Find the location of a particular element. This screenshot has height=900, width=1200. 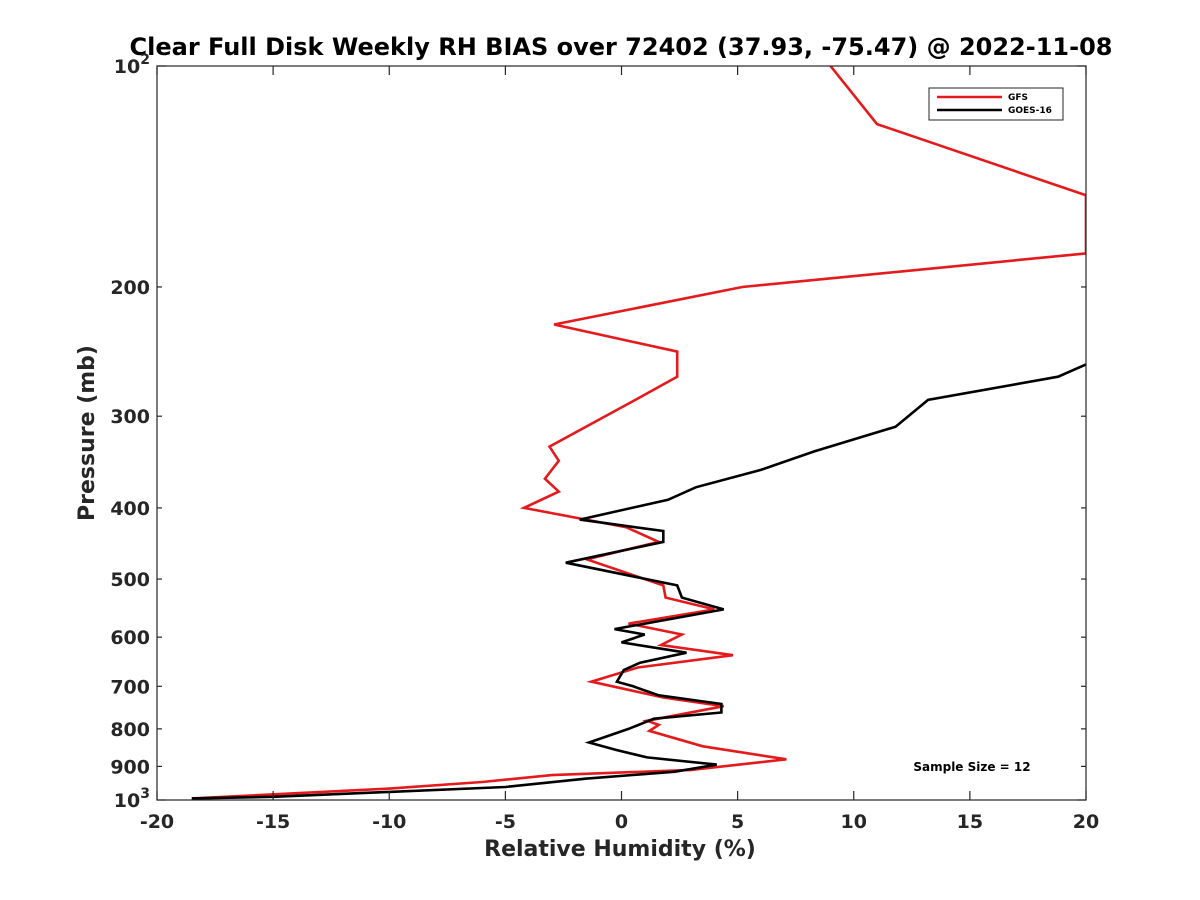

y-axis-label: Pressure (mb) is located at coordinates (87, 433).